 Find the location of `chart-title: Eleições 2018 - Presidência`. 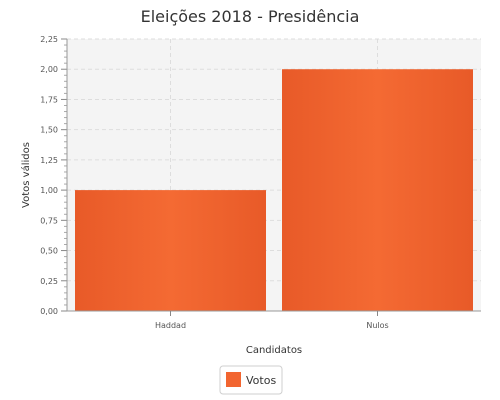

chart-title: Eleições 2018 - Presidência is located at coordinates (250, 16).